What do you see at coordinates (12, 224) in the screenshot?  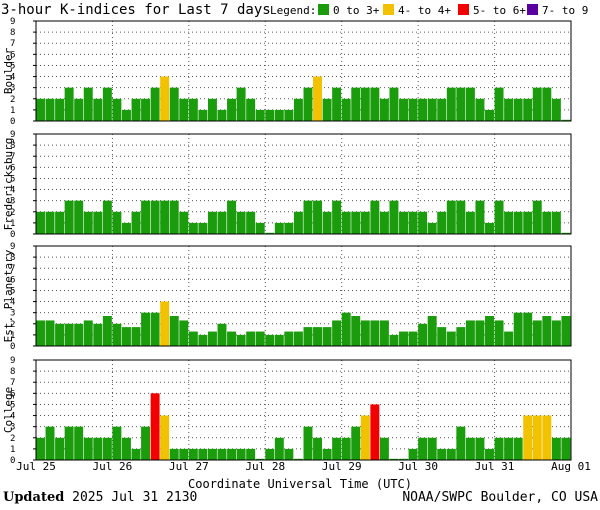 I see `y-tick-label: 1` at bounding box center [12, 224].